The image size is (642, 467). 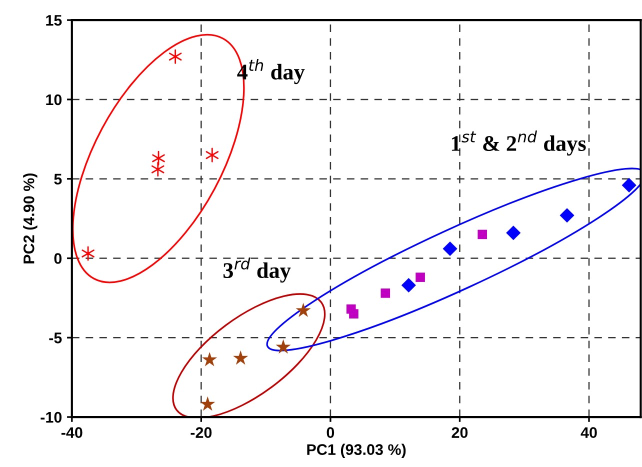 I want to click on y-axis-title: PC2 (4.90 %), so click(x=30, y=218).